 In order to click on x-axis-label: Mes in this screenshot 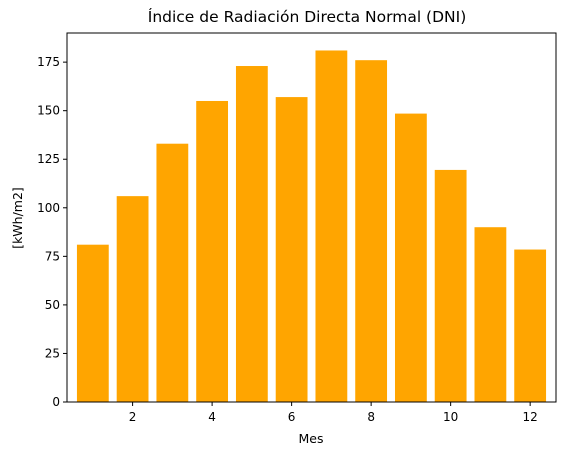, I will do `click(311, 438)`.